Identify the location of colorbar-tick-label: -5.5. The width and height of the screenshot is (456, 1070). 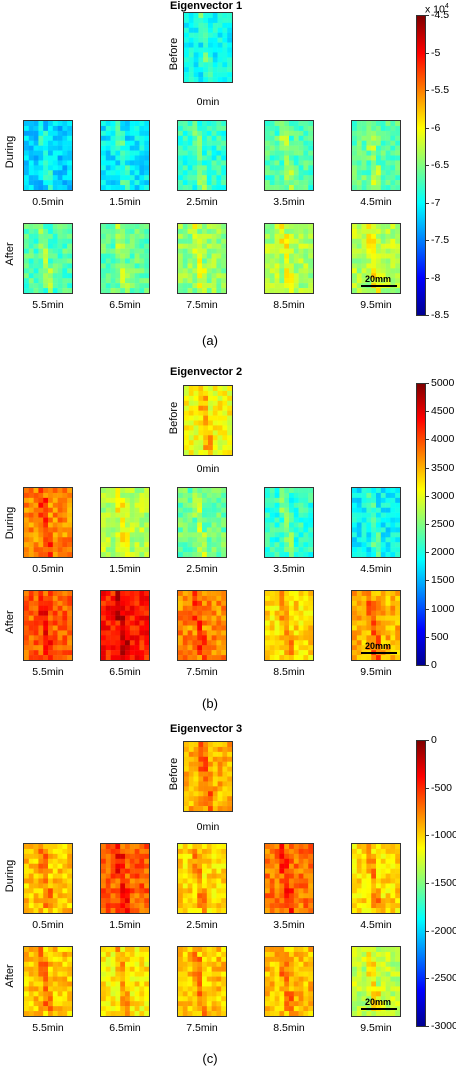
(440, 90).